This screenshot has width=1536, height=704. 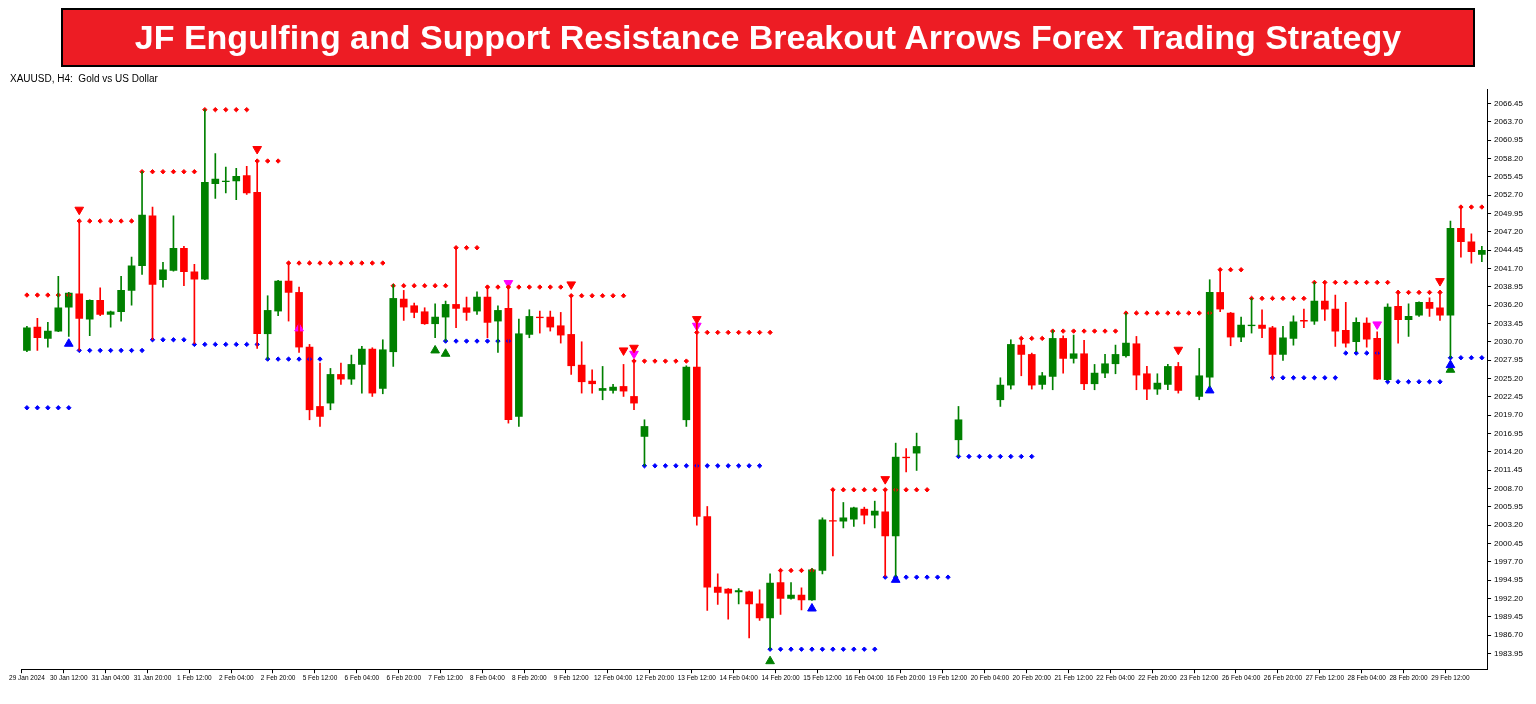 What do you see at coordinates (1509, 176) in the screenshot?
I see `y-tick-label: 2055.45` at bounding box center [1509, 176].